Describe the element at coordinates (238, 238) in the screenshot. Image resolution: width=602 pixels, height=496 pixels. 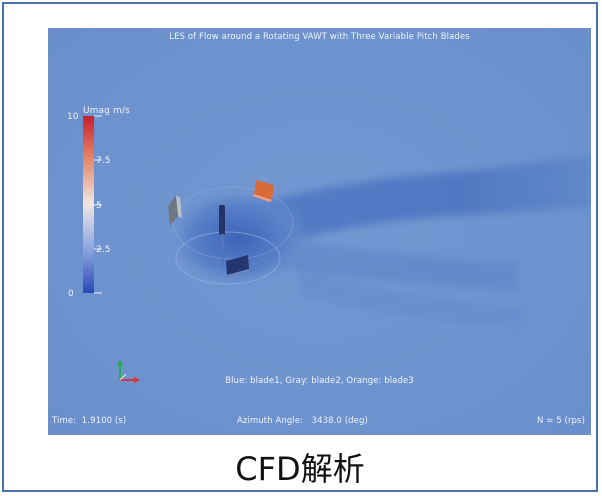
I see `rotor-disk` at that location.